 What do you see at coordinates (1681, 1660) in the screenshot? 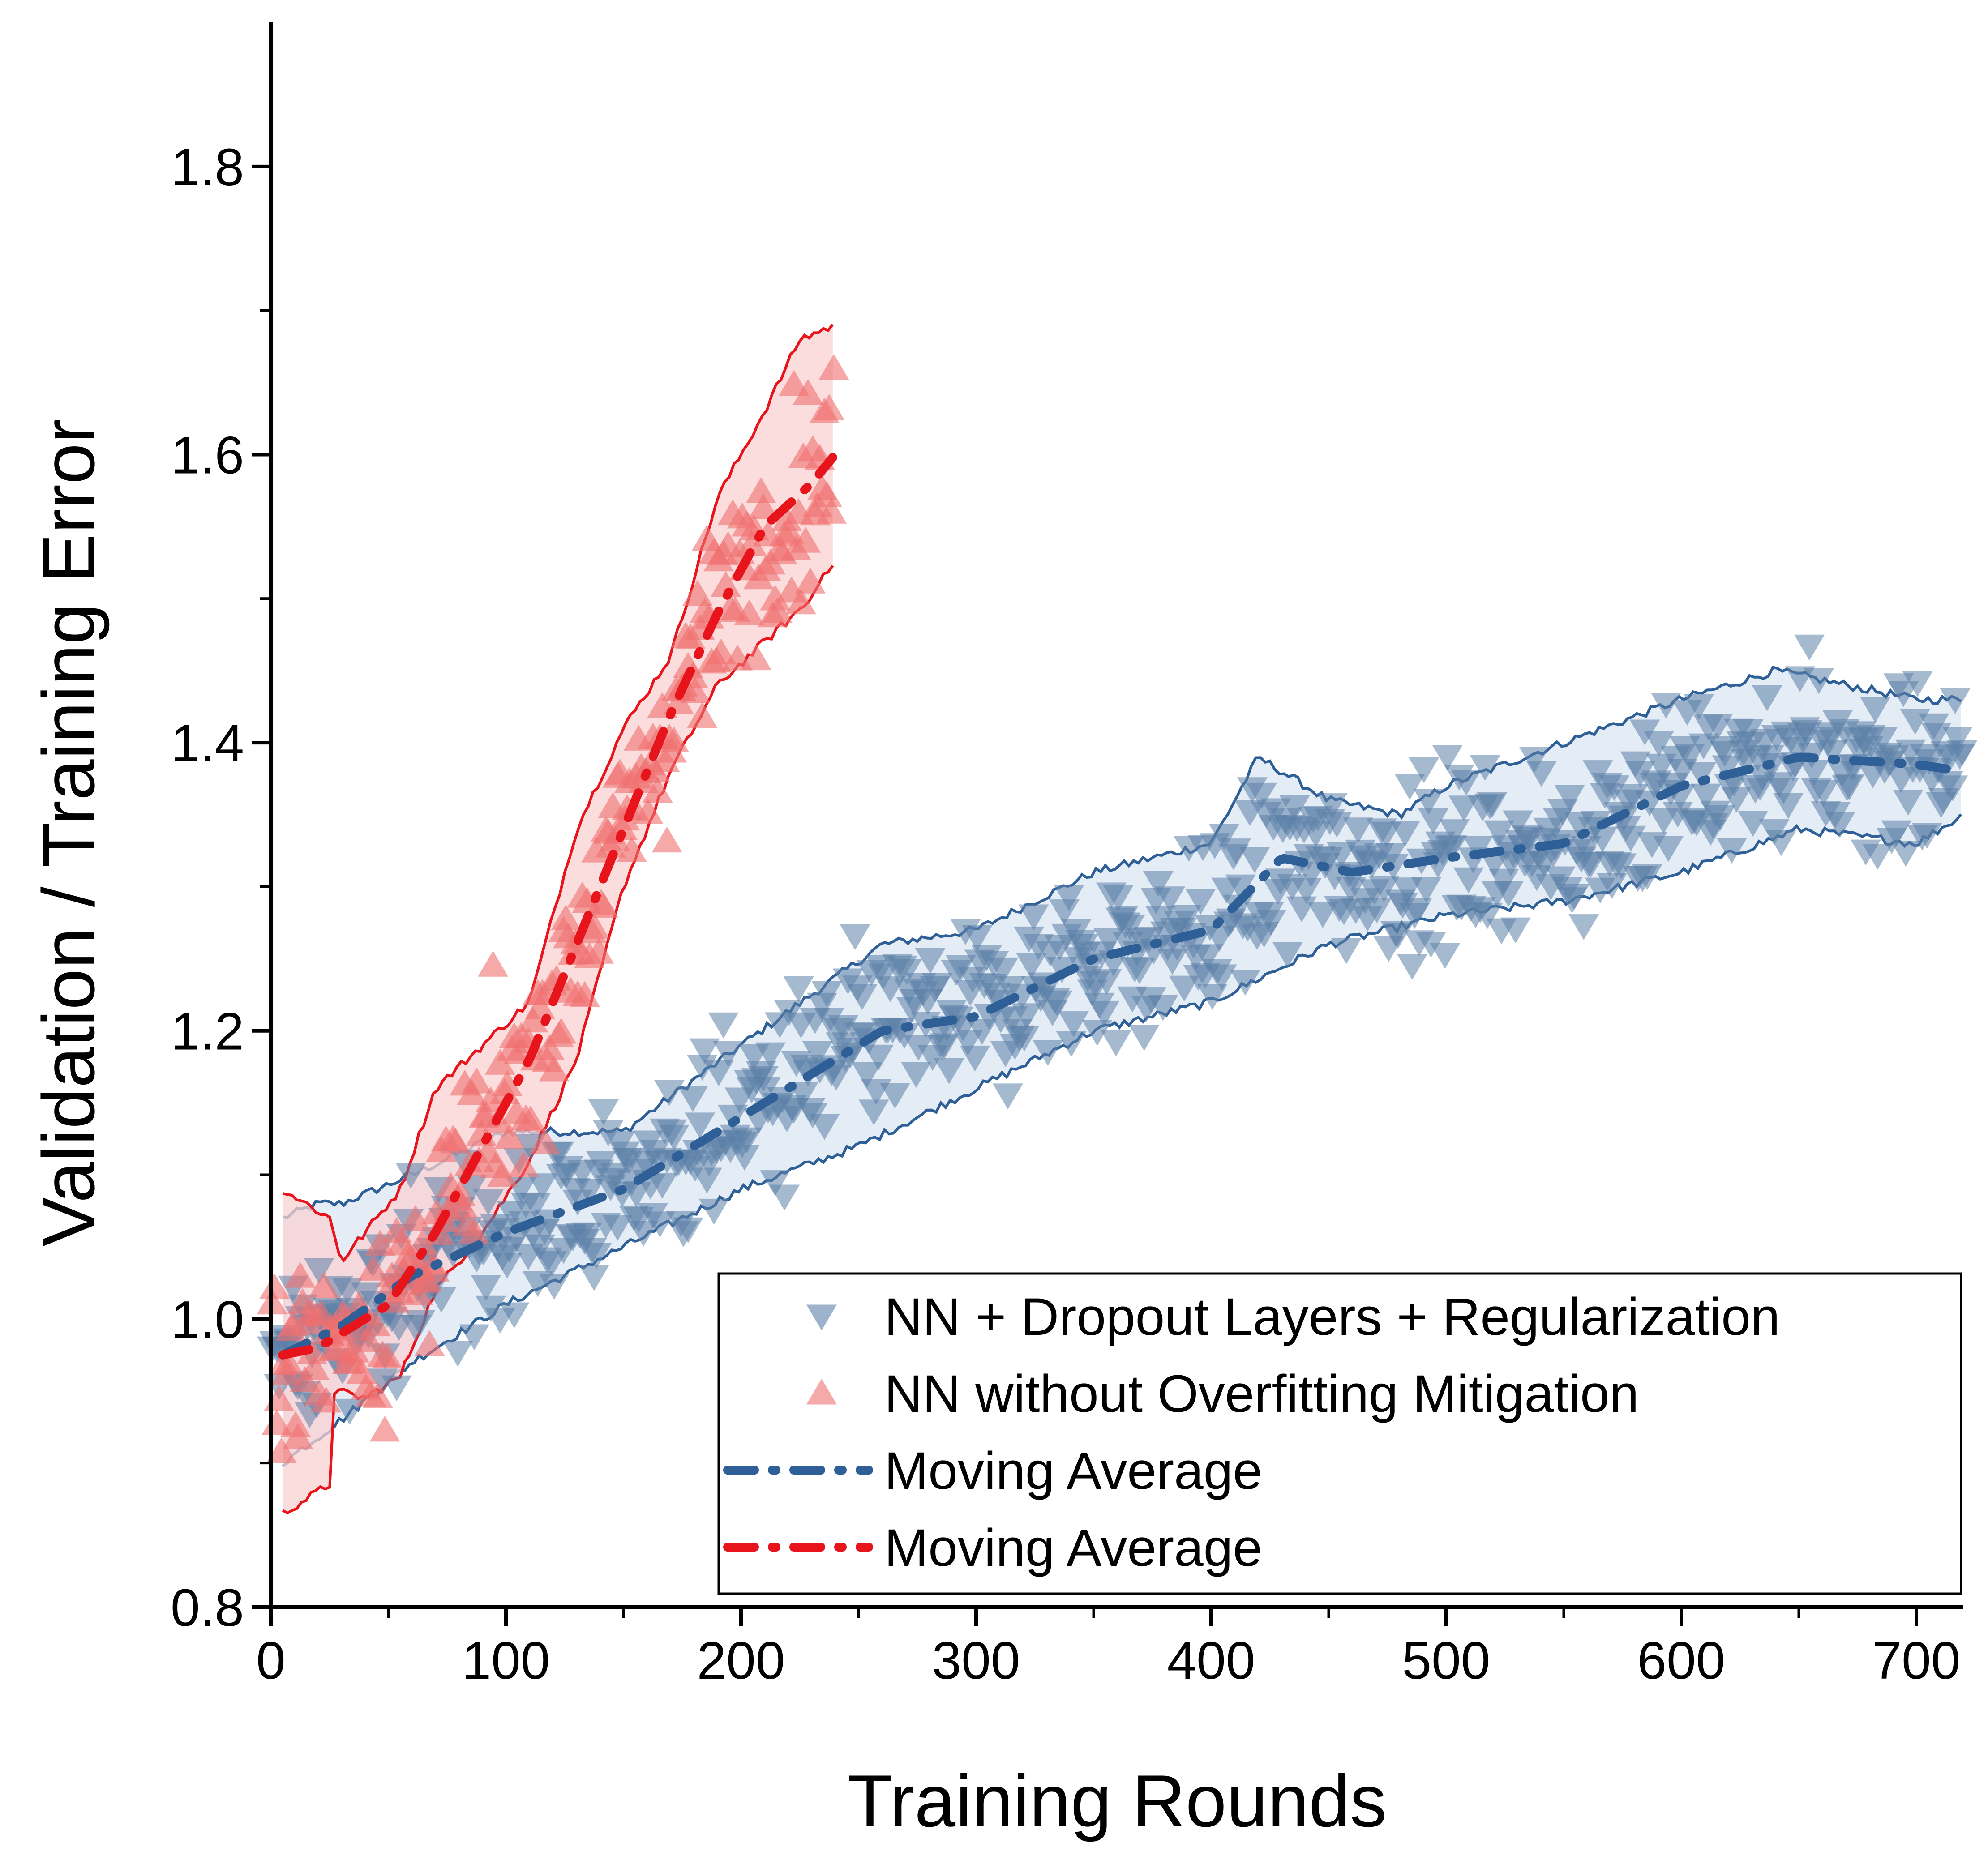
I see `x-tick-label: 600` at bounding box center [1681, 1660].